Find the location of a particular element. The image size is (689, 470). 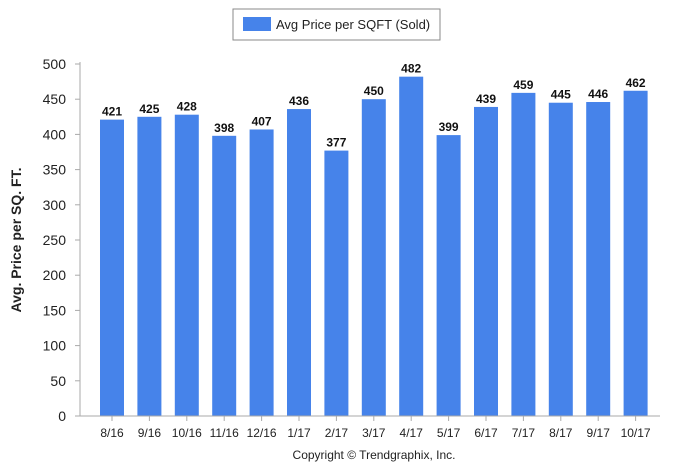

bar-value-label: 425 is located at coordinates (149, 109).